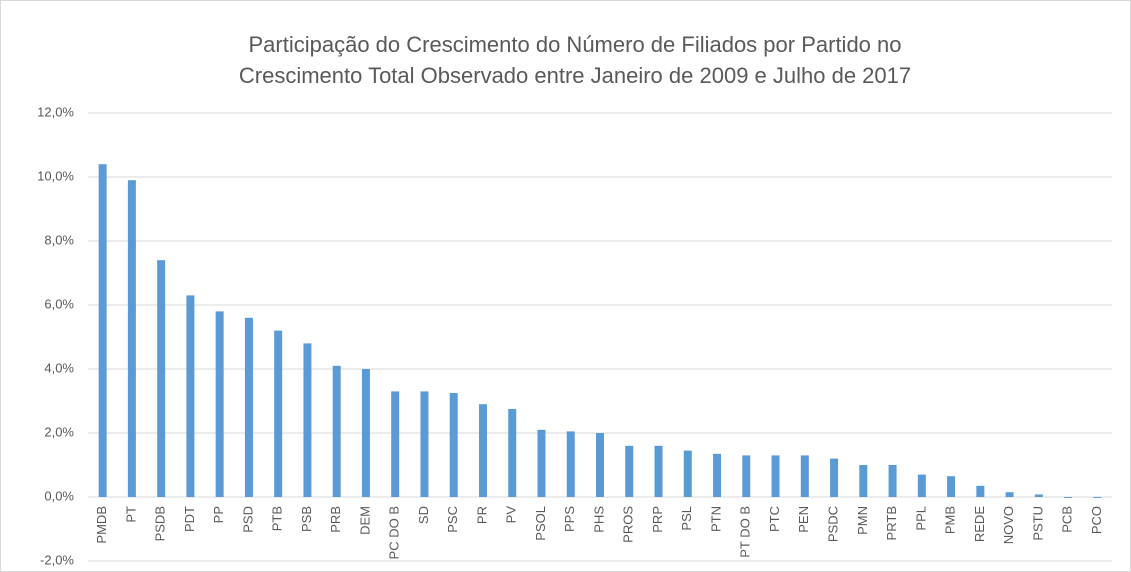 Image resolution: width=1131 pixels, height=572 pixels. Describe the element at coordinates (247, 519) in the screenshot. I see `x-tick-label: PSD` at that location.